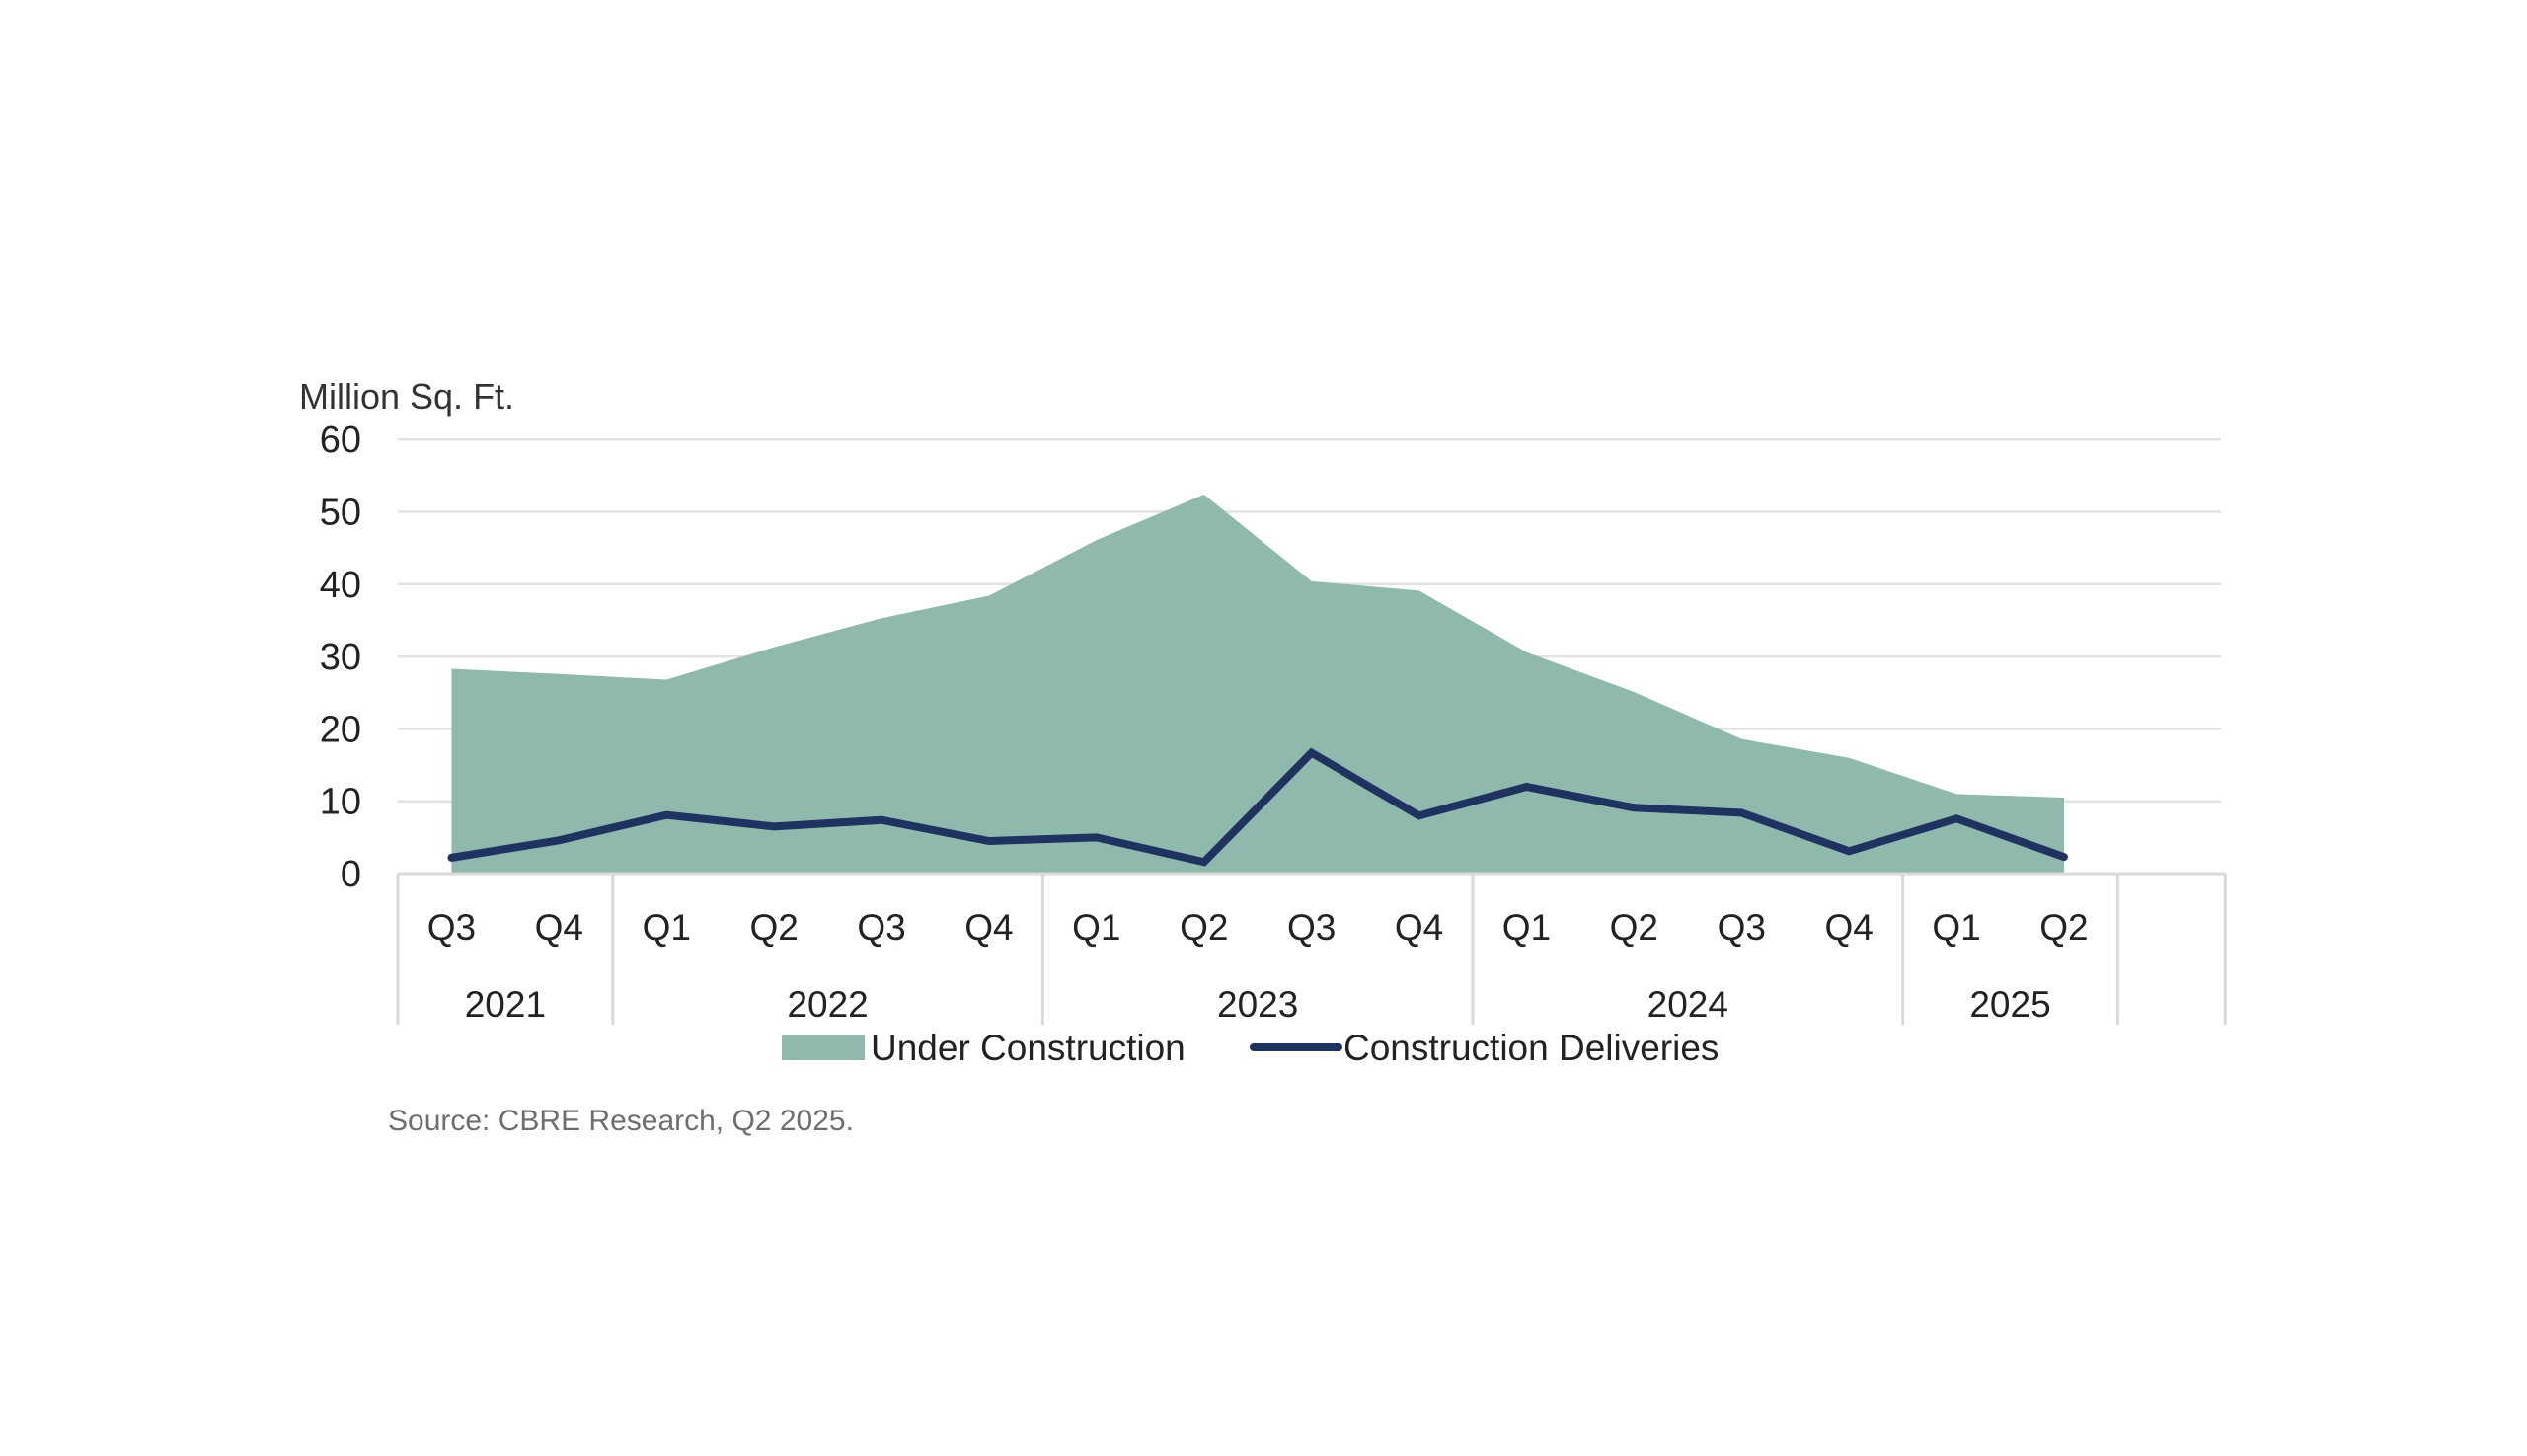 The height and width of the screenshot is (1456, 2527). Describe the element at coordinates (340, 440) in the screenshot. I see `y-tick-label: 60` at that location.